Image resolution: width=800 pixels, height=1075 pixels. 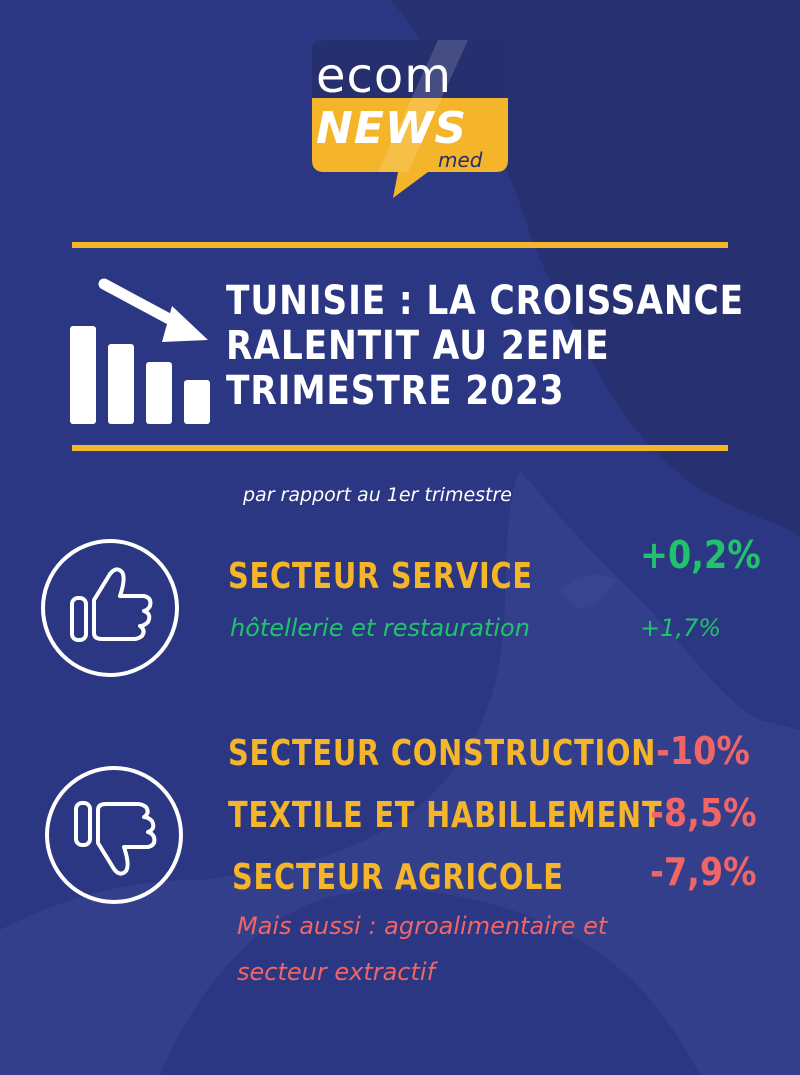 What do you see at coordinates (442, 753) in the screenshot?
I see `sector-construction-label: SECTEUR CONSTRUCTION` at bounding box center [442, 753].